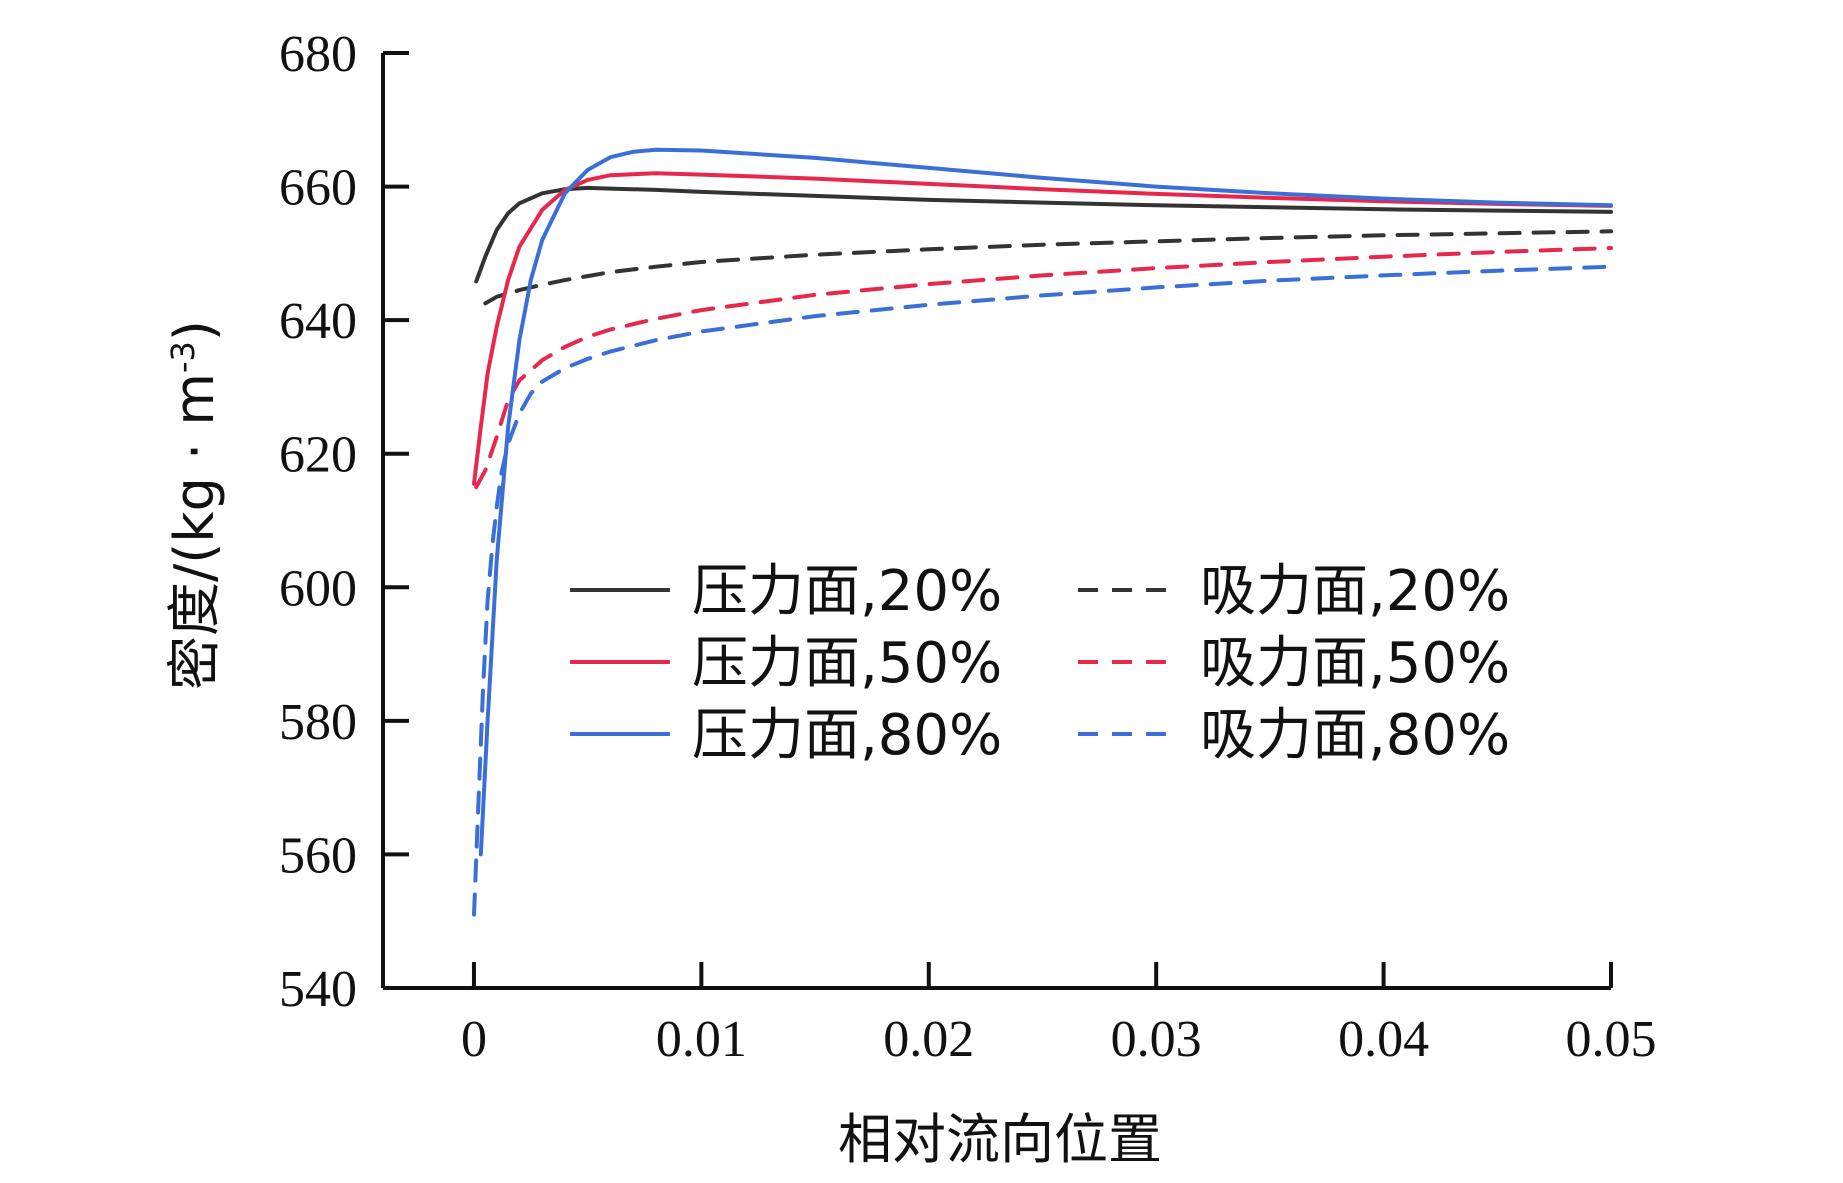 The width and height of the screenshot is (1843, 1183). Describe the element at coordinates (474, 1039) in the screenshot. I see `x-tick-label: 0` at that location.